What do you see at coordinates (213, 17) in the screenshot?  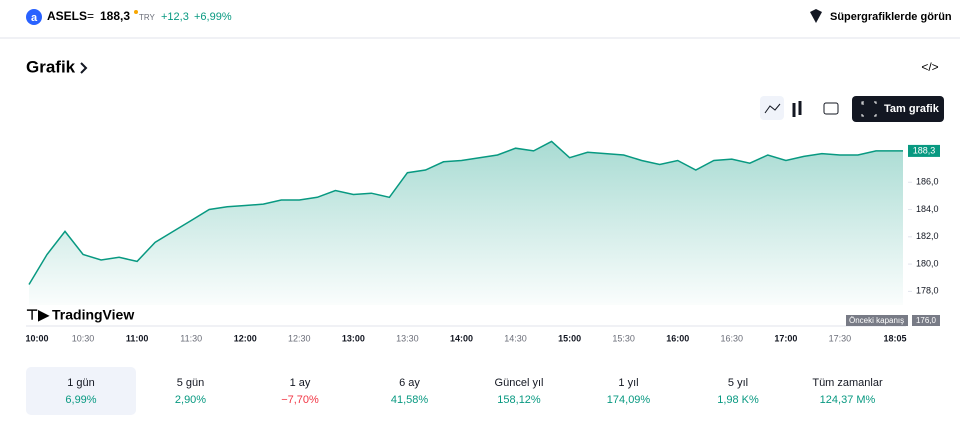 I see `change-pct: +6,99%` at bounding box center [213, 17].